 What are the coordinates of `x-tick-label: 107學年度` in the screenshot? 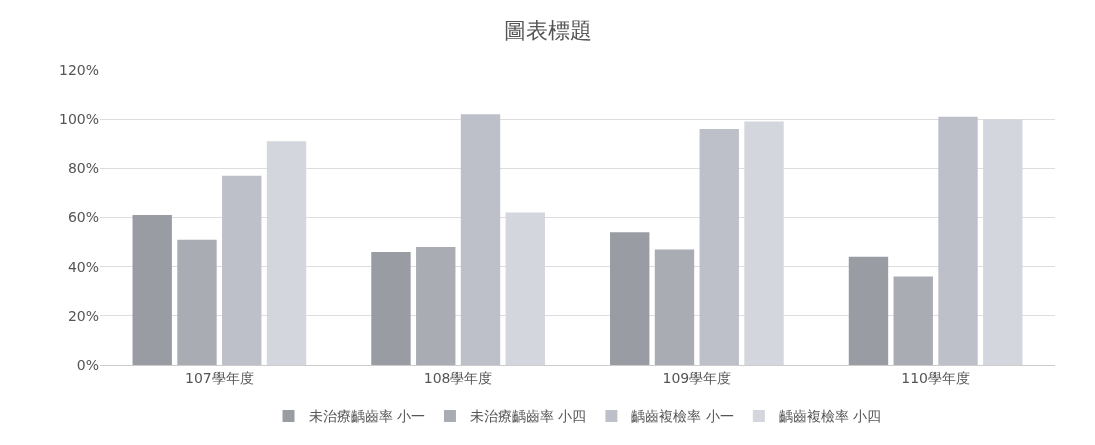 It's located at (219, 377).